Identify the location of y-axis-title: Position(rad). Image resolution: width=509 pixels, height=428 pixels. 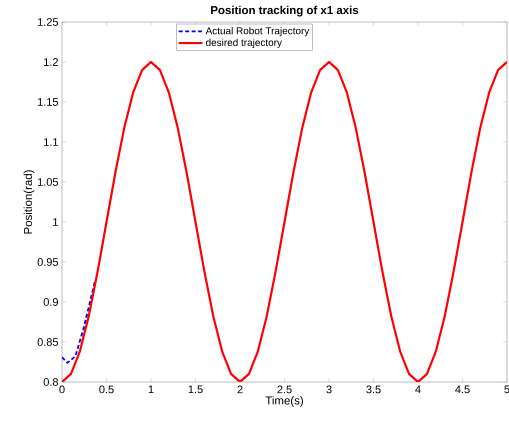
(29, 202).